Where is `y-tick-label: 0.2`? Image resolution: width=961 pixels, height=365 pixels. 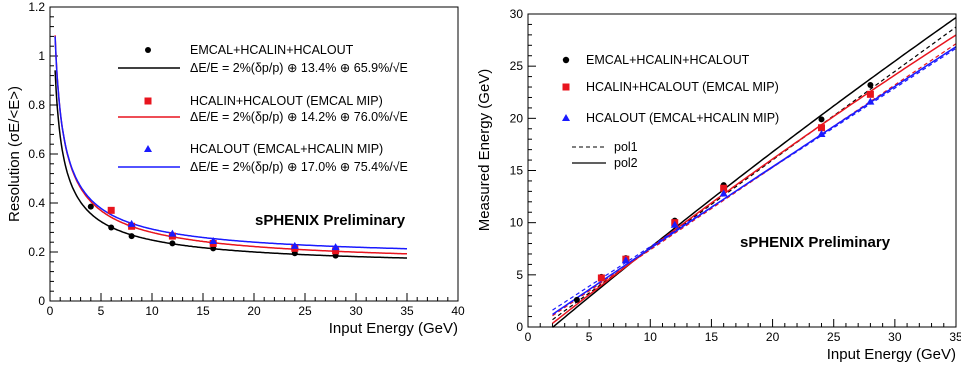
y-tick-label: 0.2 is located at coordinates (36, 252).